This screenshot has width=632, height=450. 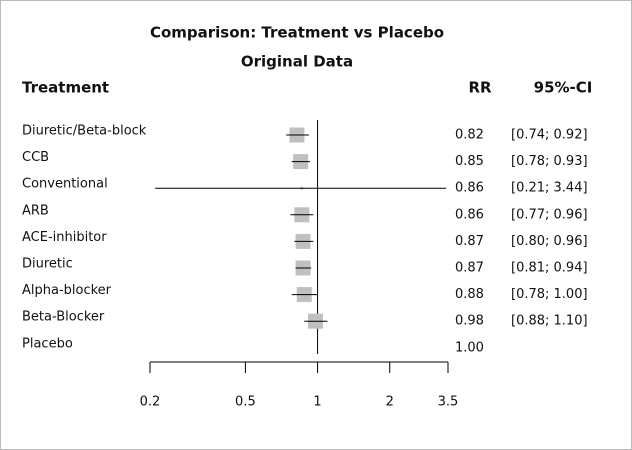 I want to click on ci-label: [0.88; 1.10], so click(x=549, y=321).